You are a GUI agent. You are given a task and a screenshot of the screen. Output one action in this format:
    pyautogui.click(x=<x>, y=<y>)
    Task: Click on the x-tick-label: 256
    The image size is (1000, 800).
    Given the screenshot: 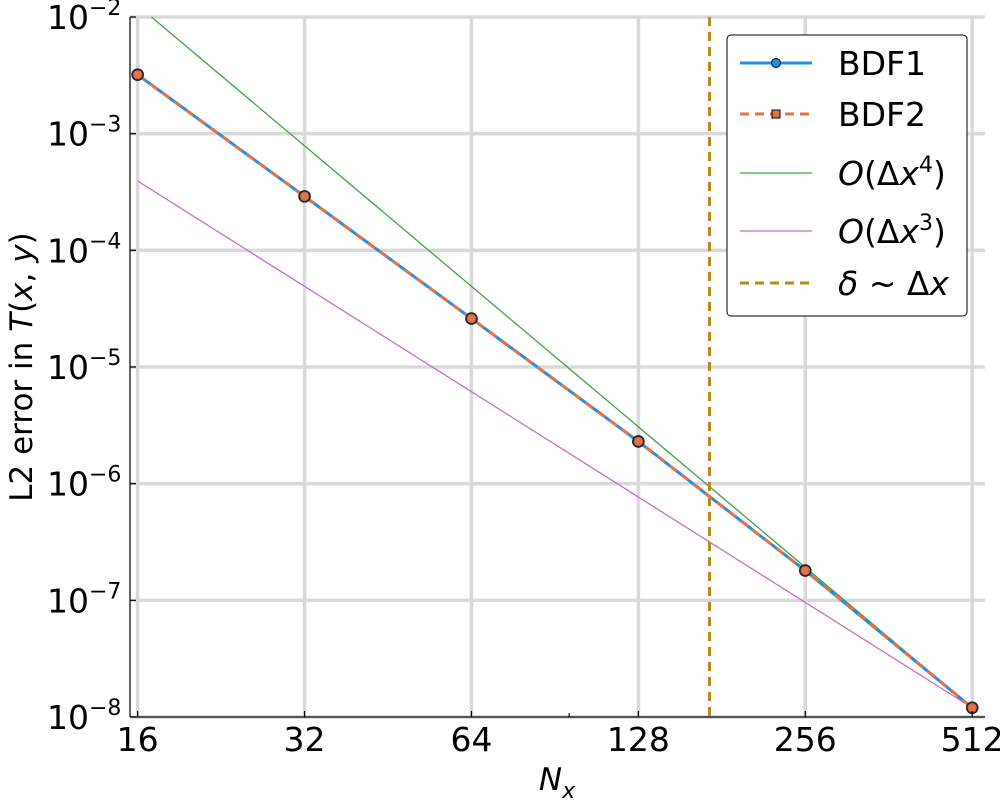 What is the action you would take?
    pyautogui.click(x=805, y=739)
    